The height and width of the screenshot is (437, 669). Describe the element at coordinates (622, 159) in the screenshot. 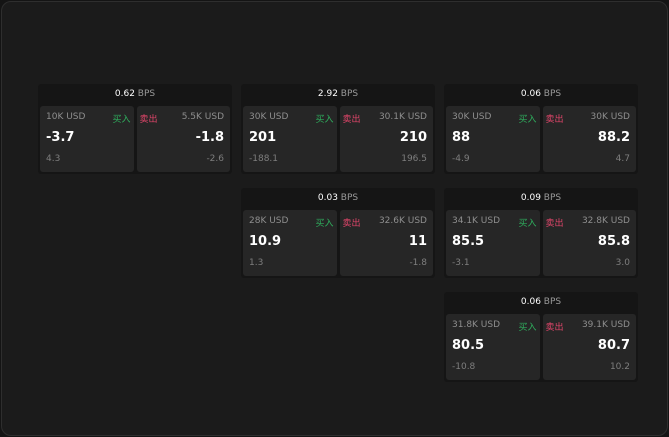

I see `ask-change: 4.7` at that location.